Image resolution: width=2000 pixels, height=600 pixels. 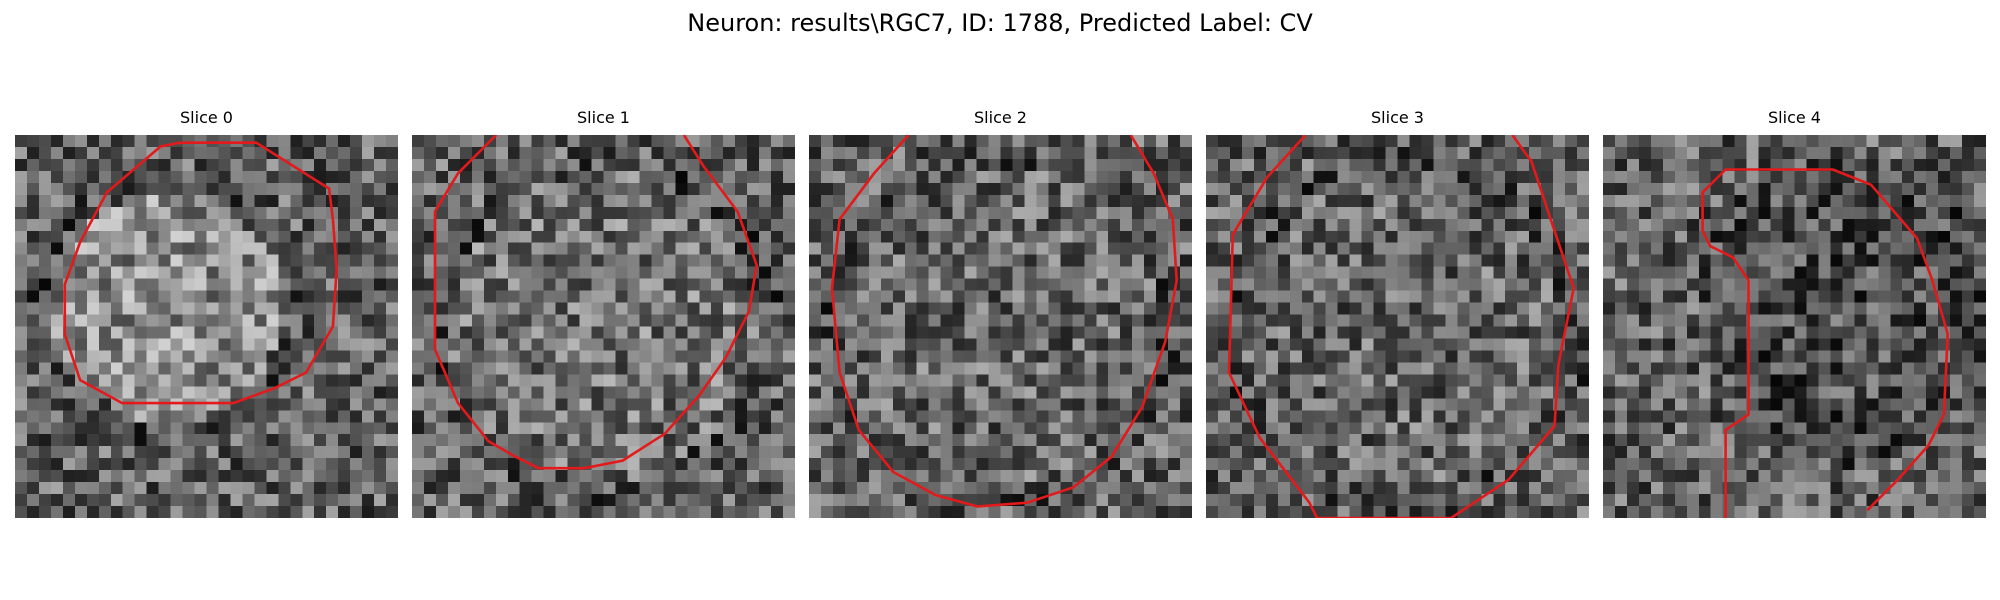 I want to click on slice-0-panel: Slice 0, so click(x=206, y=313).